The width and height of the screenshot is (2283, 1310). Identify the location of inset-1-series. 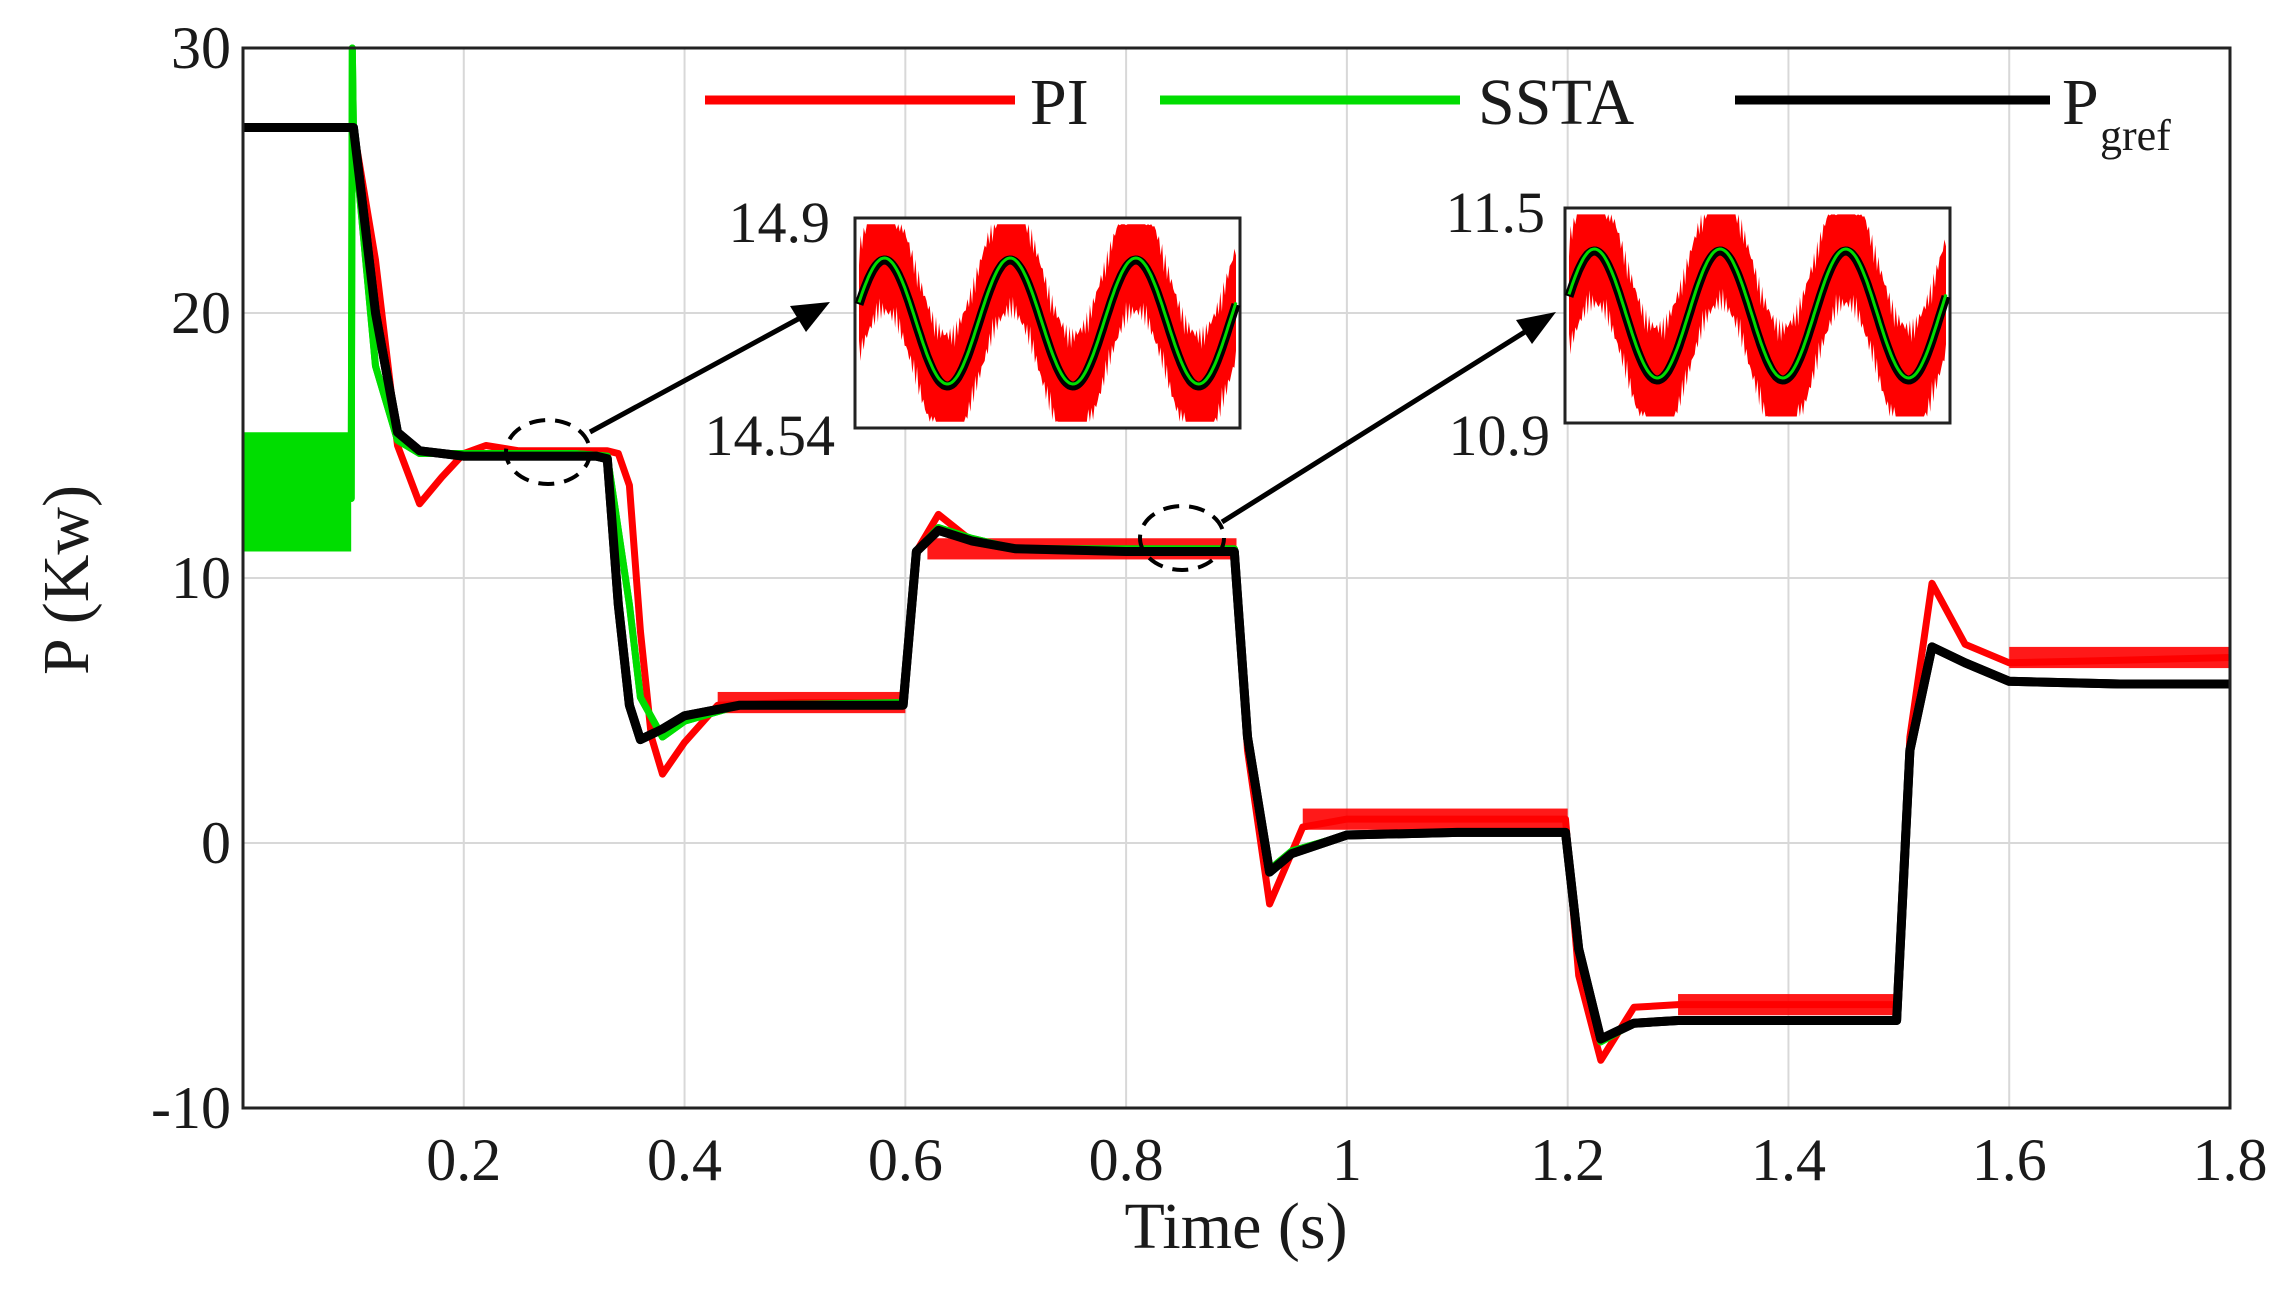
(1047, 323).